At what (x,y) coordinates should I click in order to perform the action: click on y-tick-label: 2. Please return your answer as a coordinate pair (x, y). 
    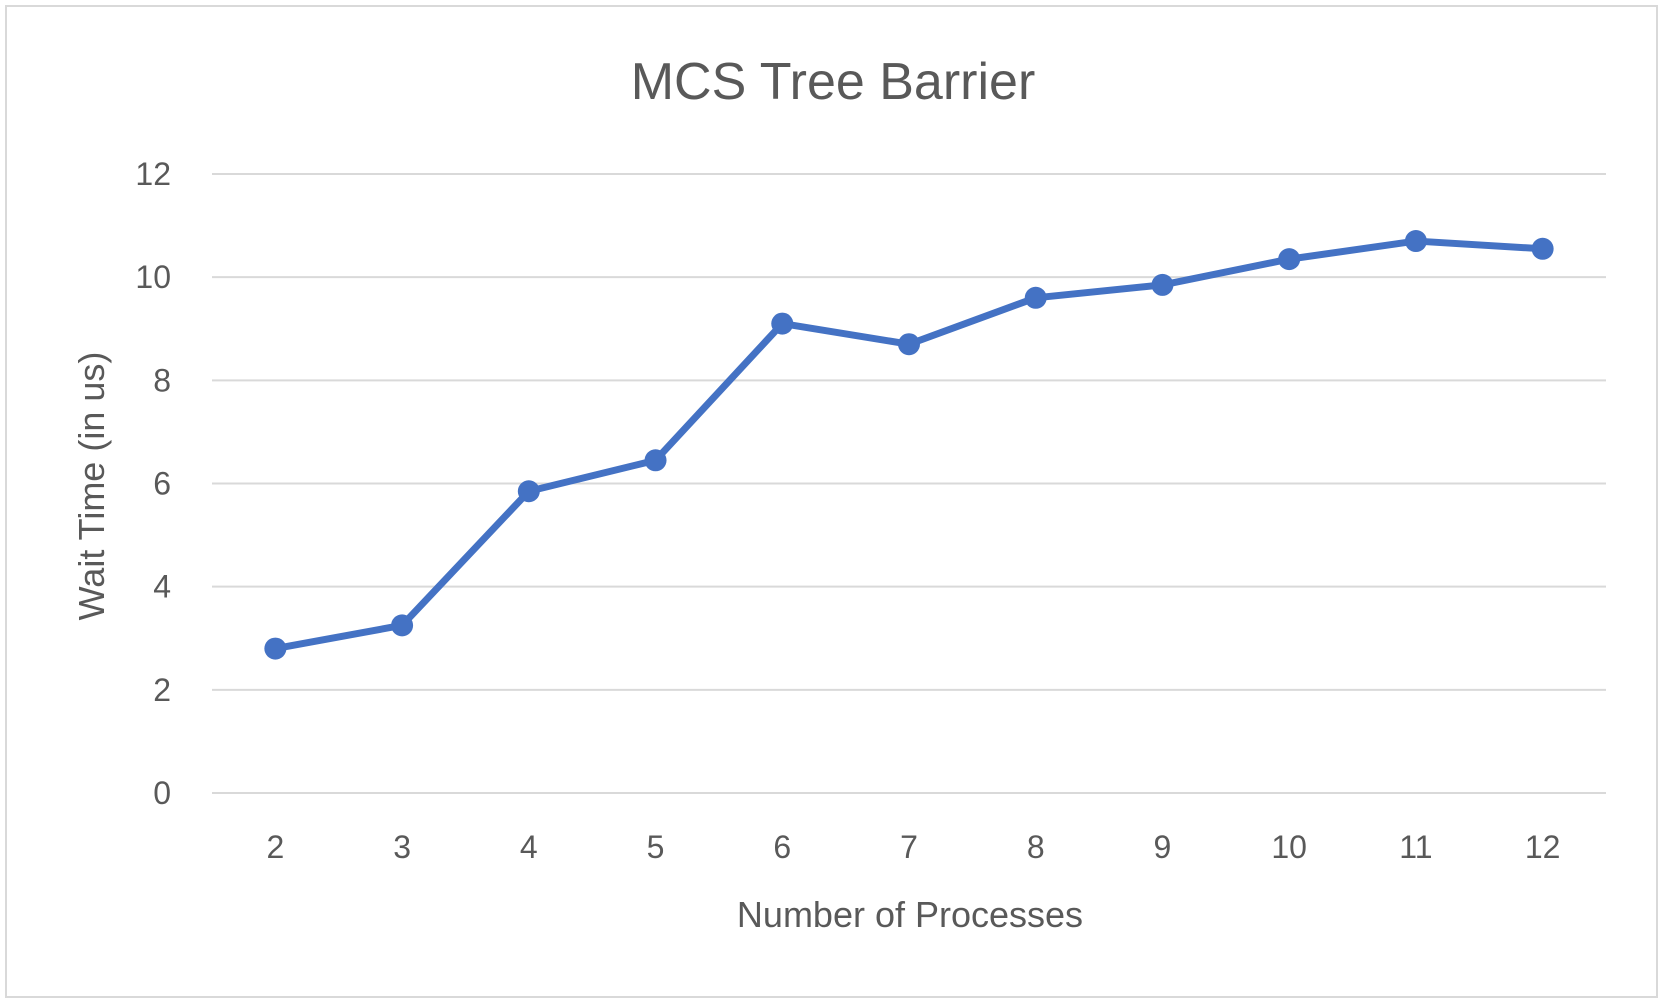
    Looking at the image, I should click on (162, 690).